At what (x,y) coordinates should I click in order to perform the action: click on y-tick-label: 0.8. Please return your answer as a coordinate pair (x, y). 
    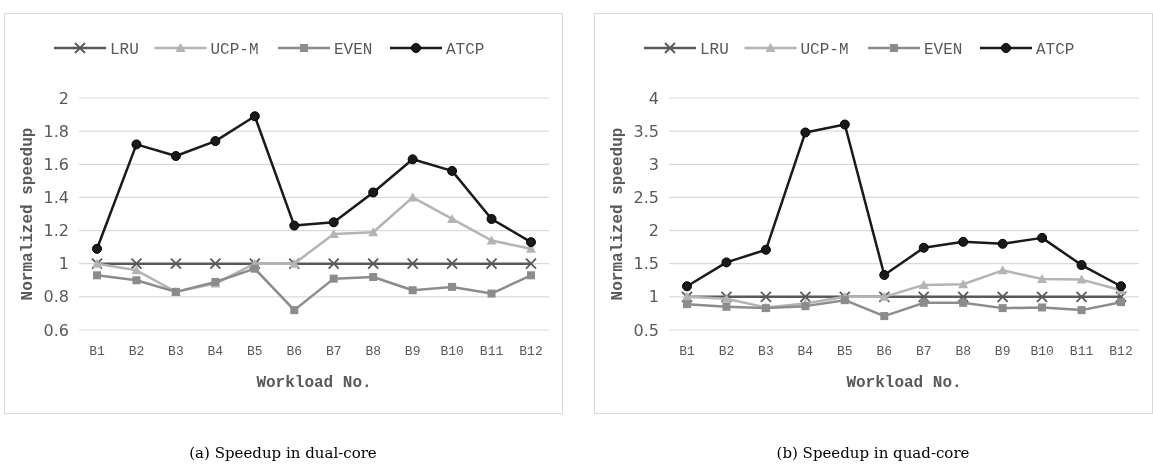
    Looking at the image, I should click on (56, 297).